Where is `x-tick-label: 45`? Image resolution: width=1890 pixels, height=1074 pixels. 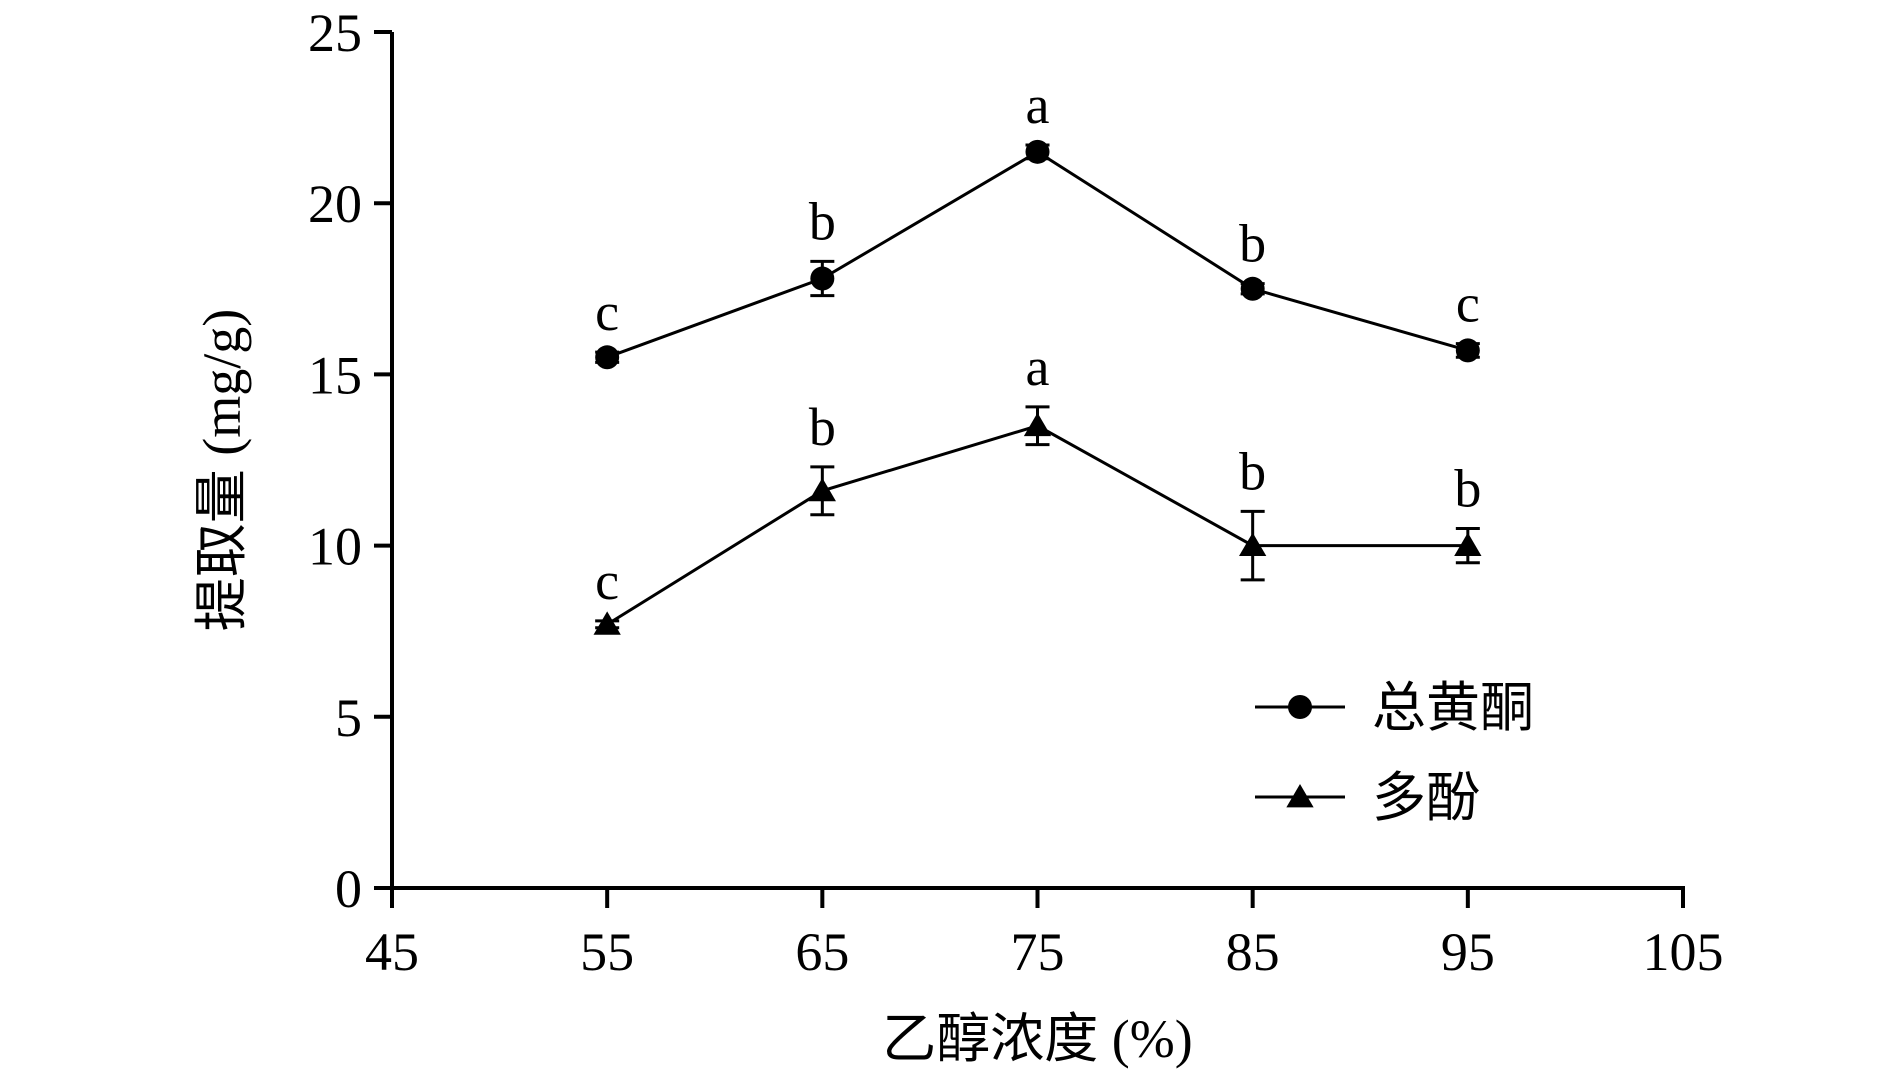 x-tick-label: 45 is located at coordinates (392, 952).